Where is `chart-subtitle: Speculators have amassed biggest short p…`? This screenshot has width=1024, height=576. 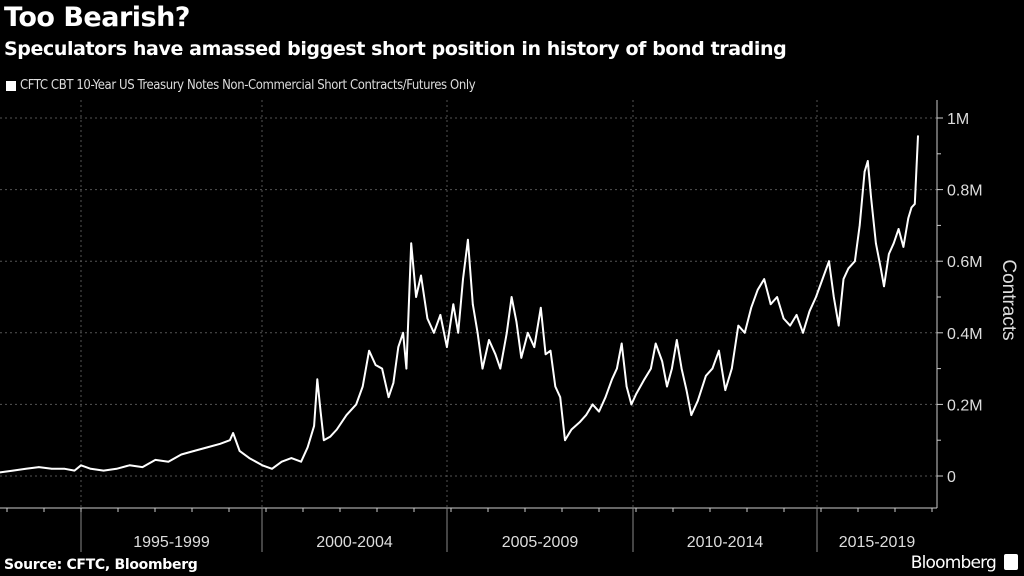
chart-subtitle: Speculators have amassed biggest short p… is located at coordinates (395, 49).